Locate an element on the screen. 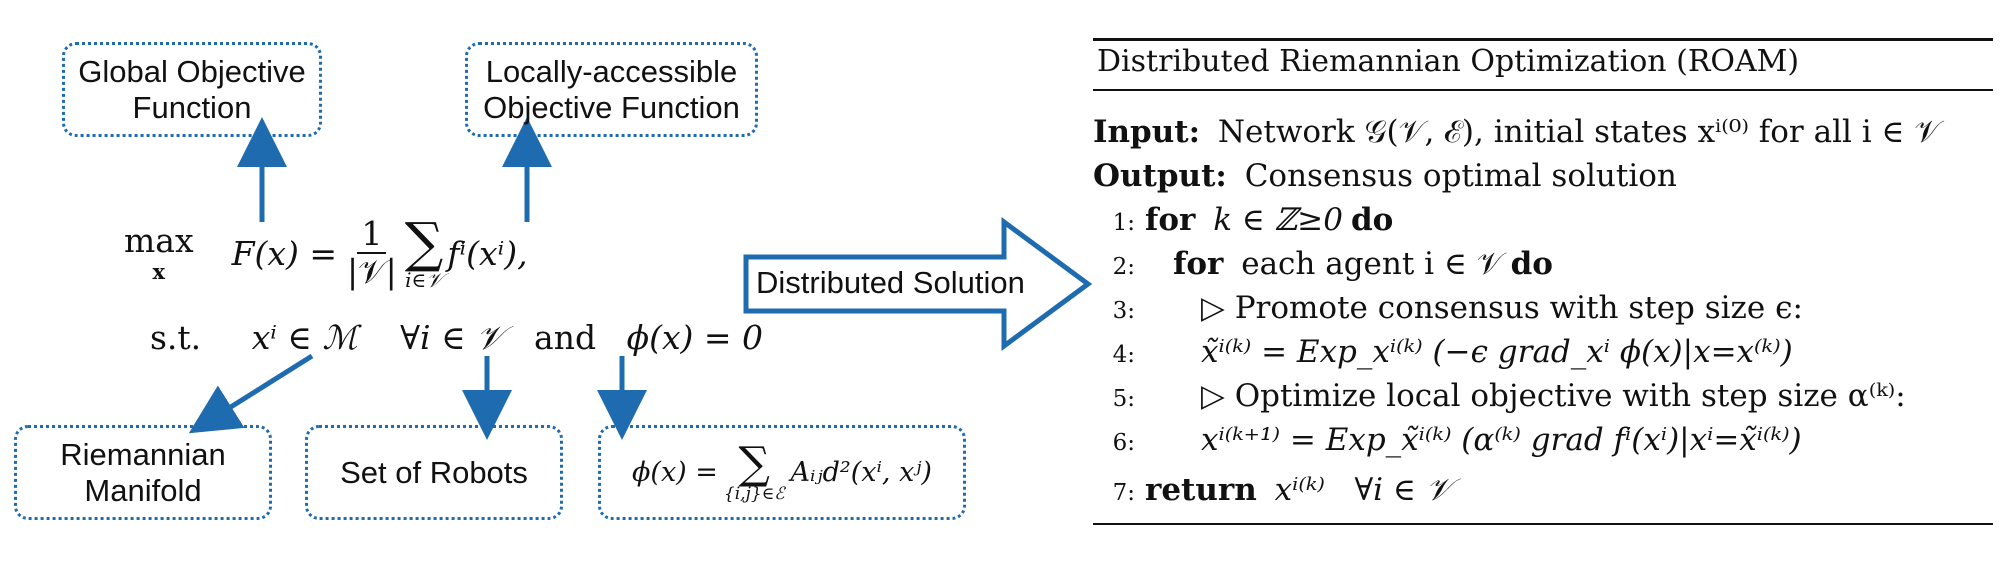  sum-term: fⁱ(xⁱ), is located at coordinates (487, 253).